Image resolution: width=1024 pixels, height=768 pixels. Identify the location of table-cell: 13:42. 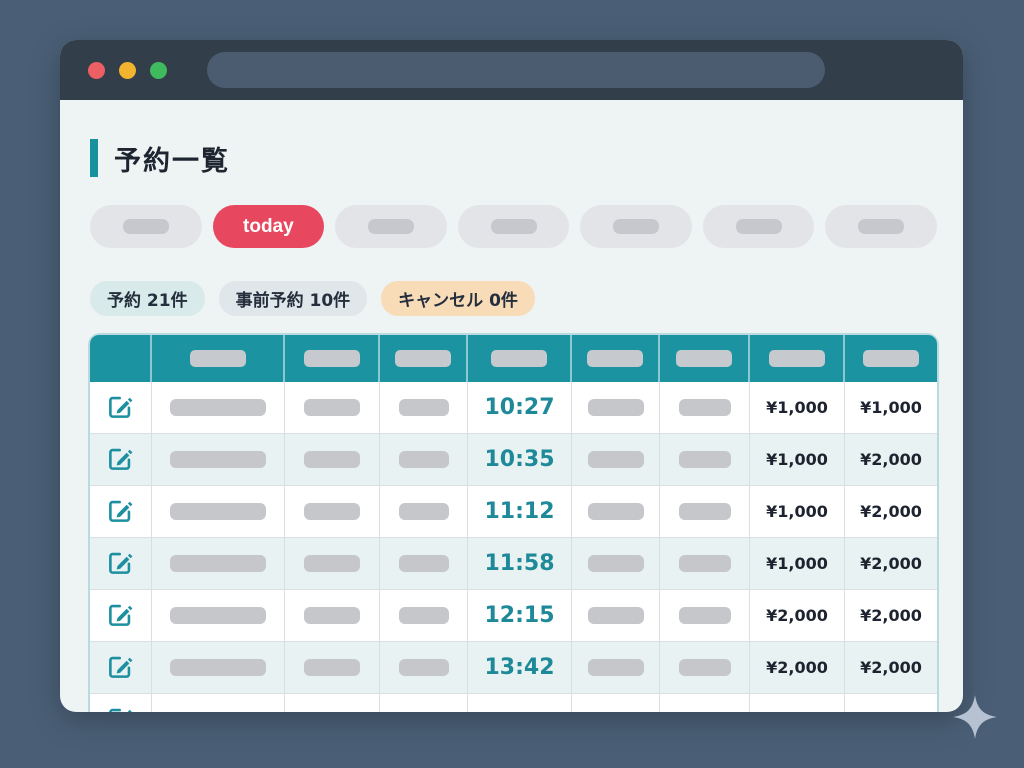
(520, 668).